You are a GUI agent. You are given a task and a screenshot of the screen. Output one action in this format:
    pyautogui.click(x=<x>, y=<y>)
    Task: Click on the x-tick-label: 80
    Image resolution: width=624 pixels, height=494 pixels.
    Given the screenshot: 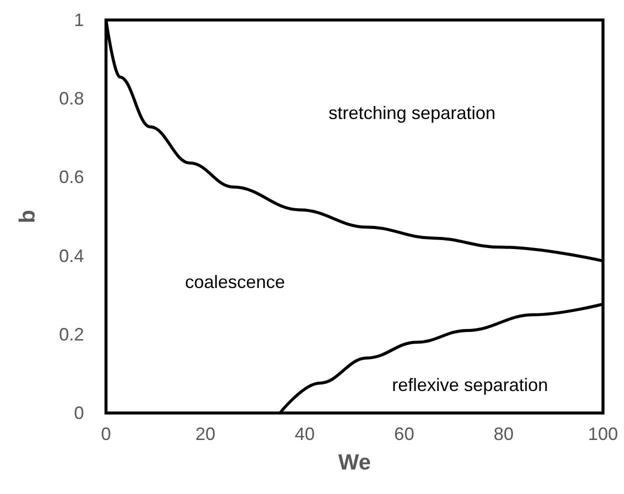 What is the action you would take?
    pyautogui.click(x=504, y=434)
    